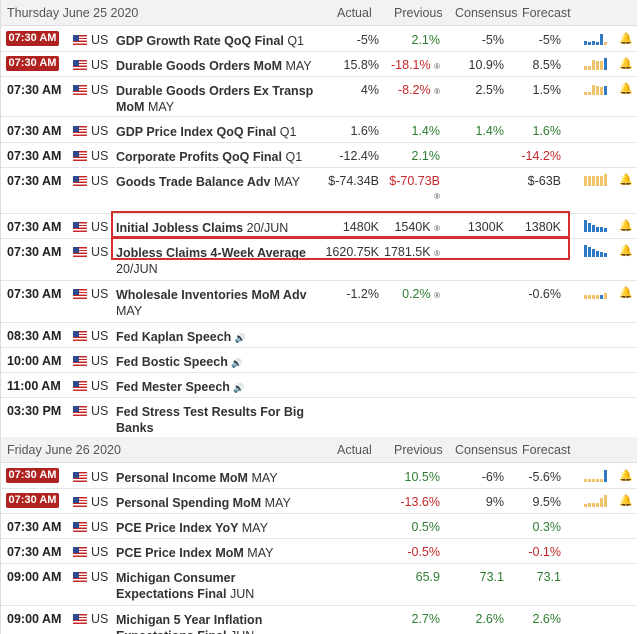  What do you see at coordinates (199, 157) in the screenshot?
I see `event-title: Corporate Profits QoQ Final` at bounding box center [199, 157].